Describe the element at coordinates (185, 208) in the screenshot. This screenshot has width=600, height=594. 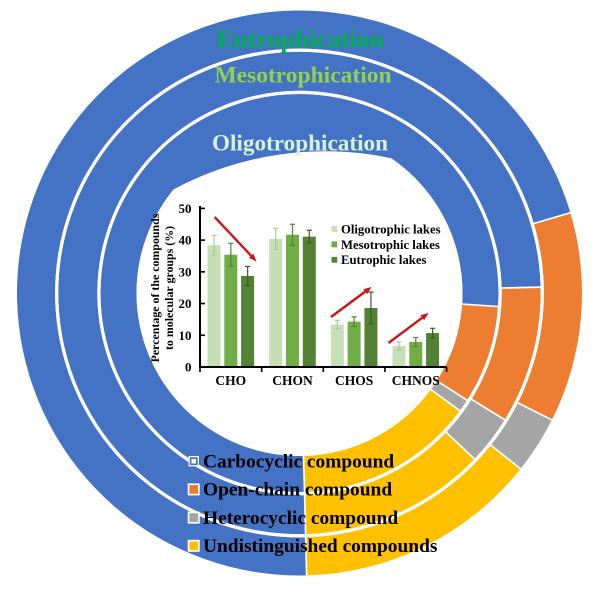
I see `svg-text: 50` at that location.